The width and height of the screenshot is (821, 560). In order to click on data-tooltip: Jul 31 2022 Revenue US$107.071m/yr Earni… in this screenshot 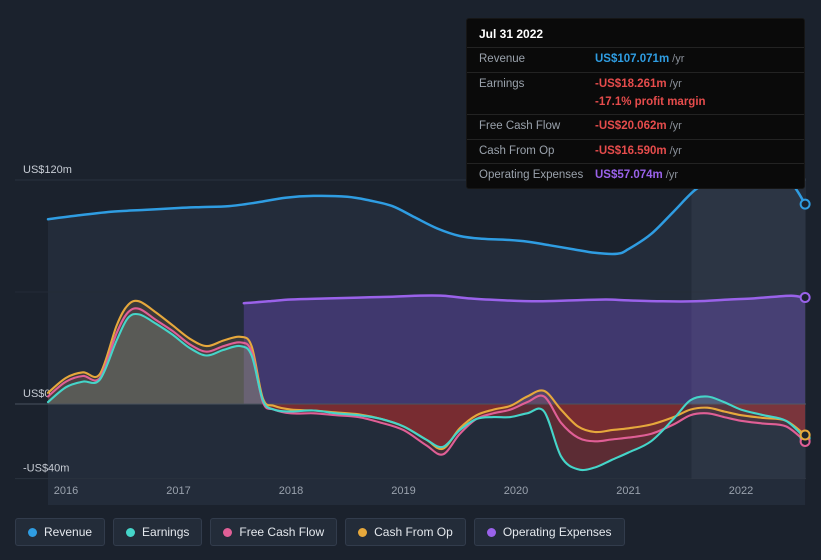, I will do `click(635, 104)`.